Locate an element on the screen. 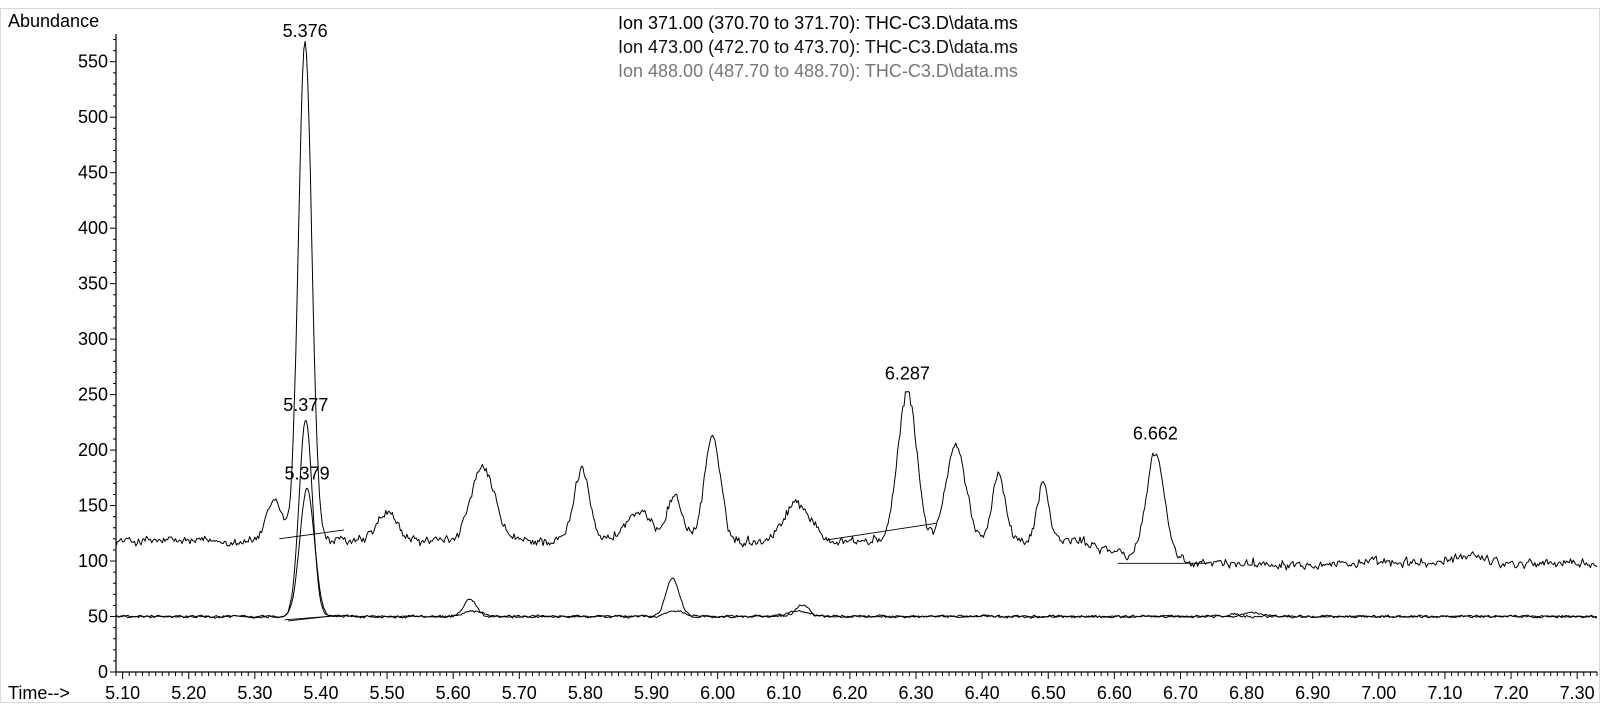  y-tick-label: 250 is located at coordinates (93, 395).